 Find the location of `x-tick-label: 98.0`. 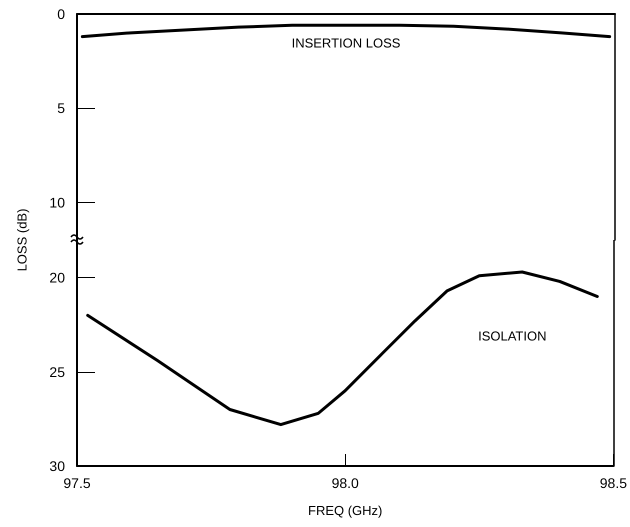

x-tick-label: 98.0 is located at coordinates (346, 483).